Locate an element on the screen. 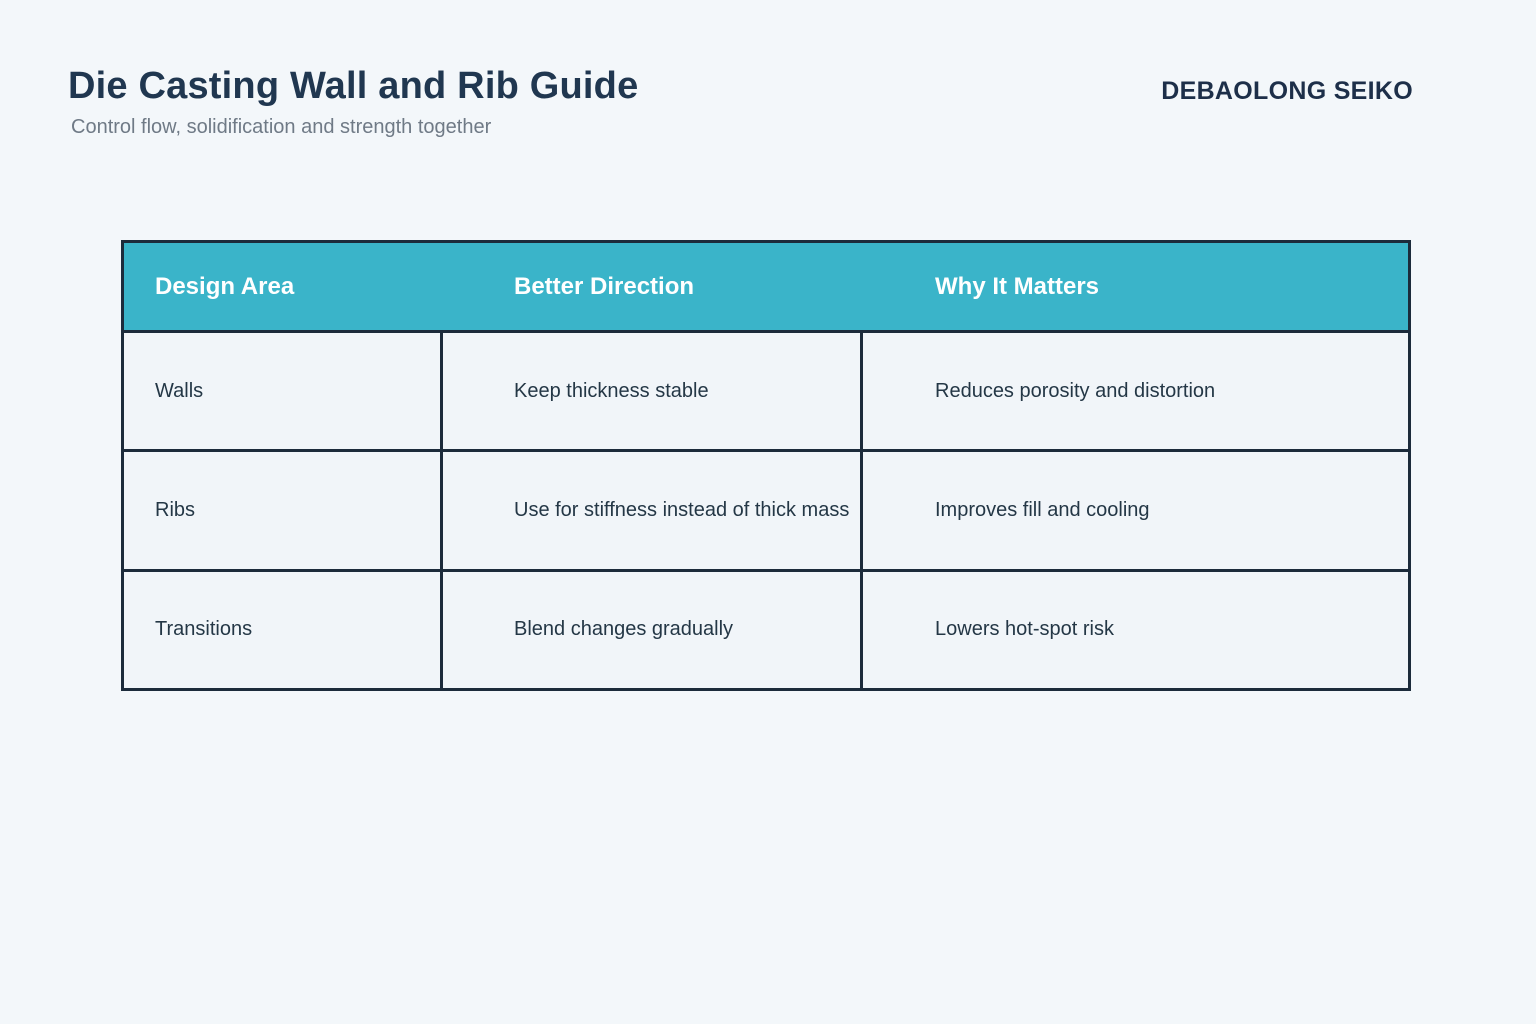  cell-why-it-matters: Reduces porosity and distortion is located at coordinates (1075, 390).